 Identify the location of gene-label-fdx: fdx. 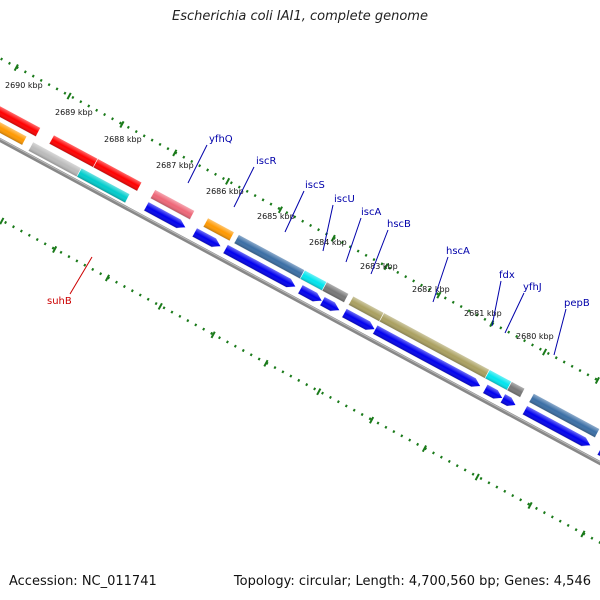
(507, 275).